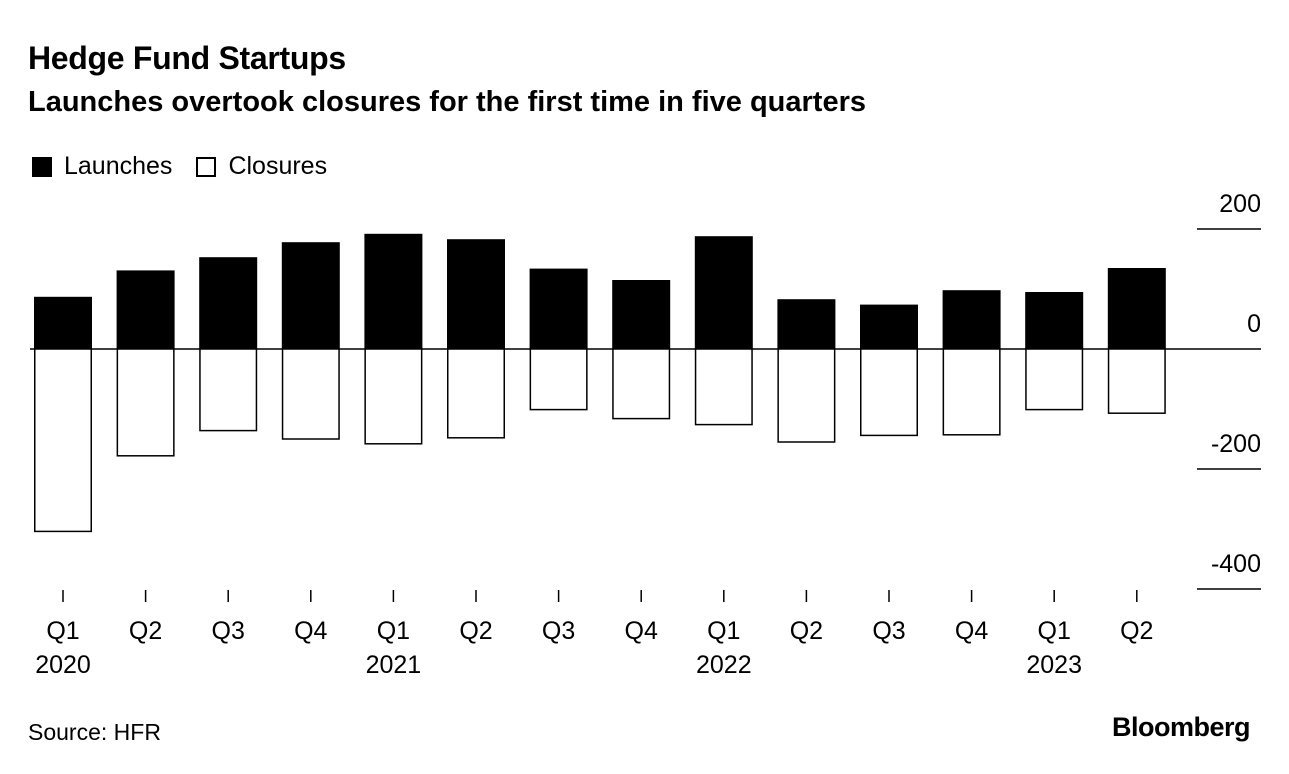 The height and width of the screenshot is (774, 1289). I want to click on legend-swatch-launches, so click(42, 166).